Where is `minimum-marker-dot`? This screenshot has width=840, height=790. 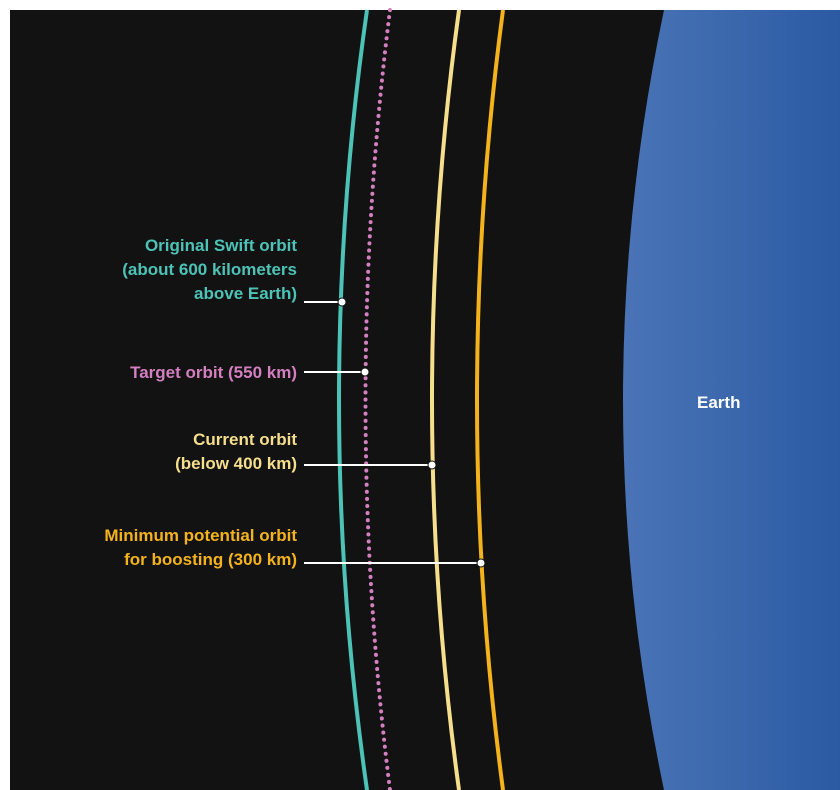
minimum-marker-dot is located at coordinates (481, 563).